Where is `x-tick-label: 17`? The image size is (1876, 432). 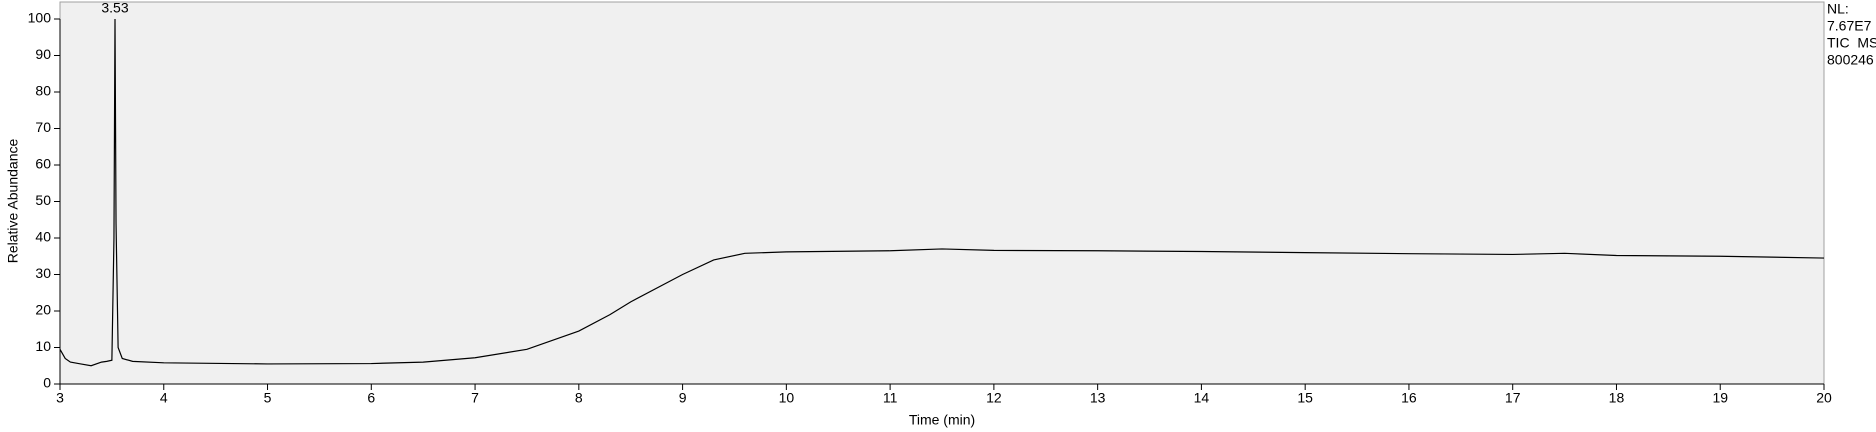 x-tick-label: 17 is located at coordinates (1513, 398).